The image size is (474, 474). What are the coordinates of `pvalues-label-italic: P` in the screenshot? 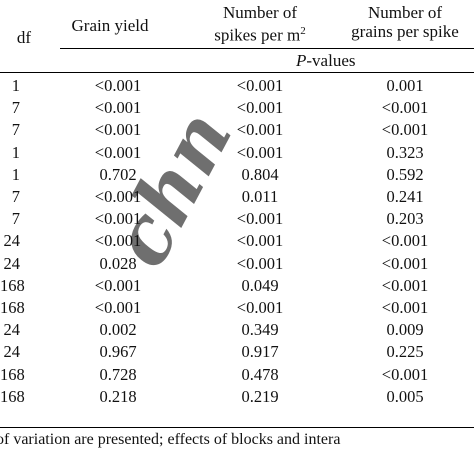 It's located at (301, 60).